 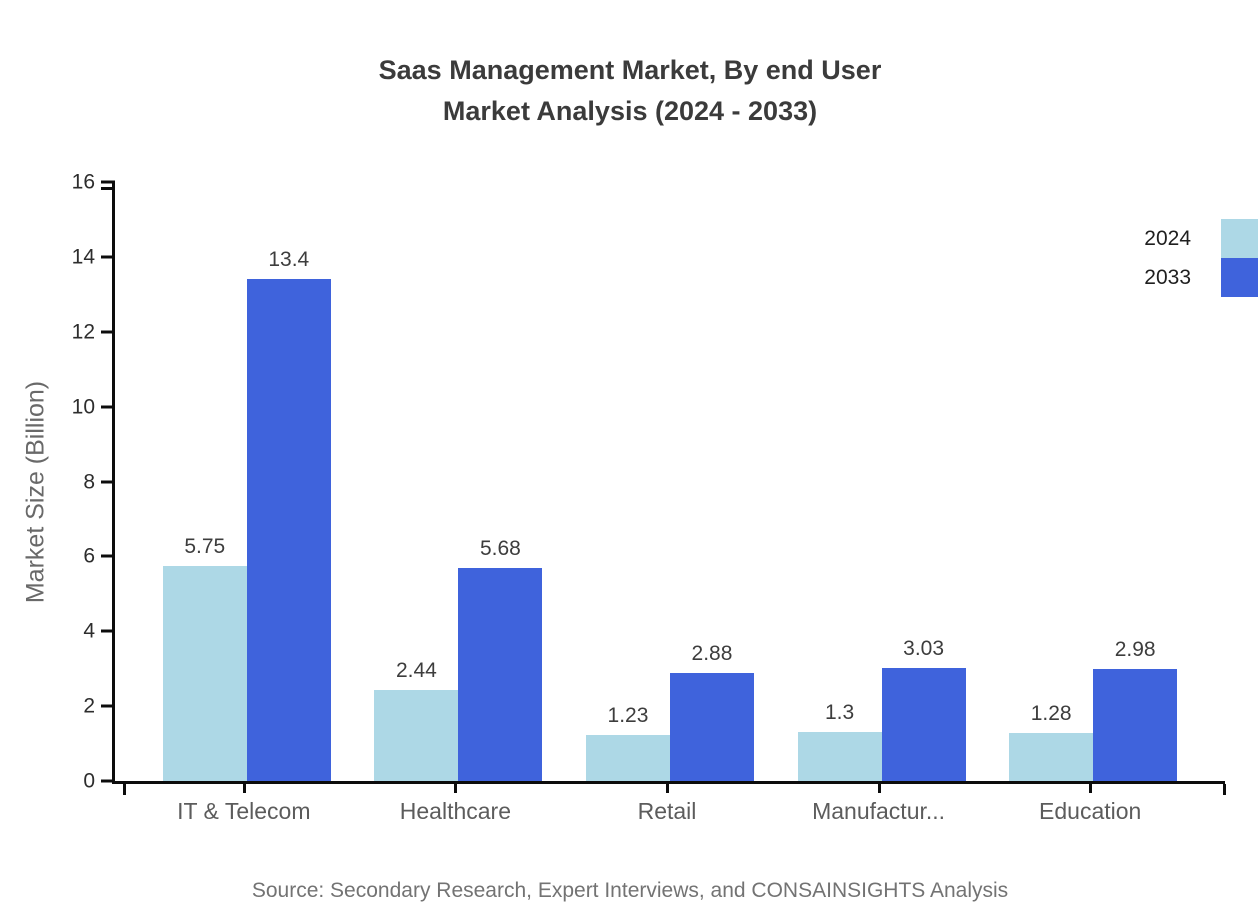 I want to click on y-axis-tick-label: 0, so click(x=89, y=781).